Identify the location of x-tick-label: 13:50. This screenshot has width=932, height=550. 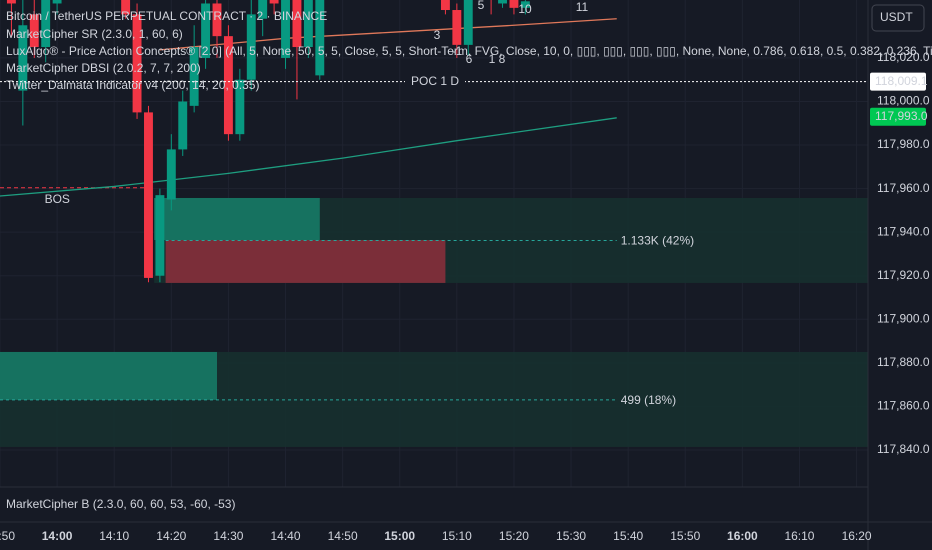
(7, 536).